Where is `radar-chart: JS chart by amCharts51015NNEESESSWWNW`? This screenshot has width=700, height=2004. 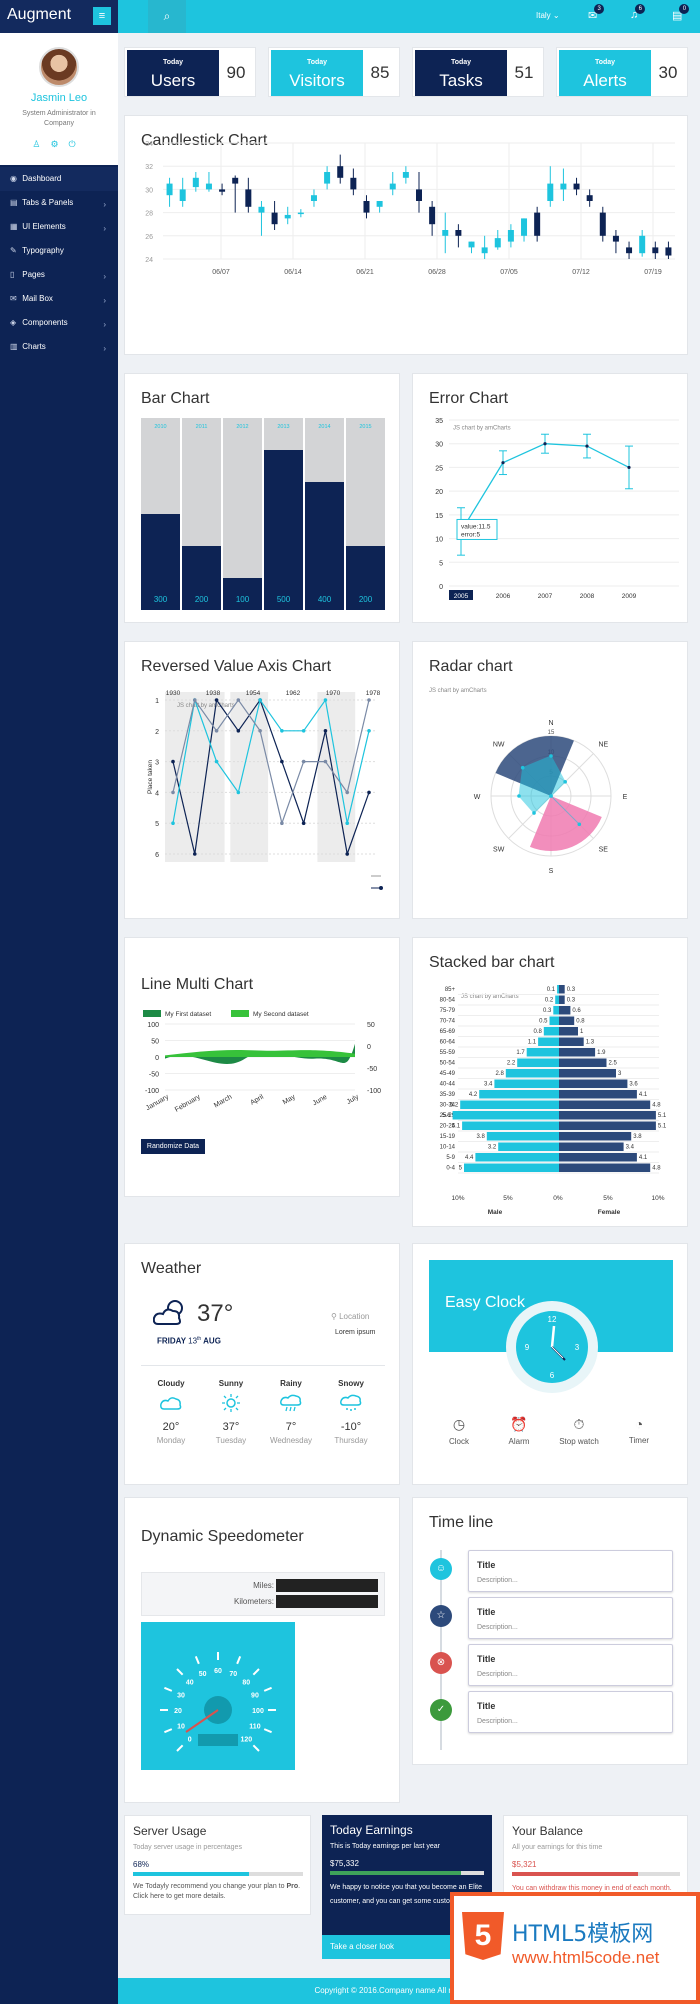
radar-chart: JS chart by amCharts51015NNEESESSWWNW is located at coordinates (528, 781).